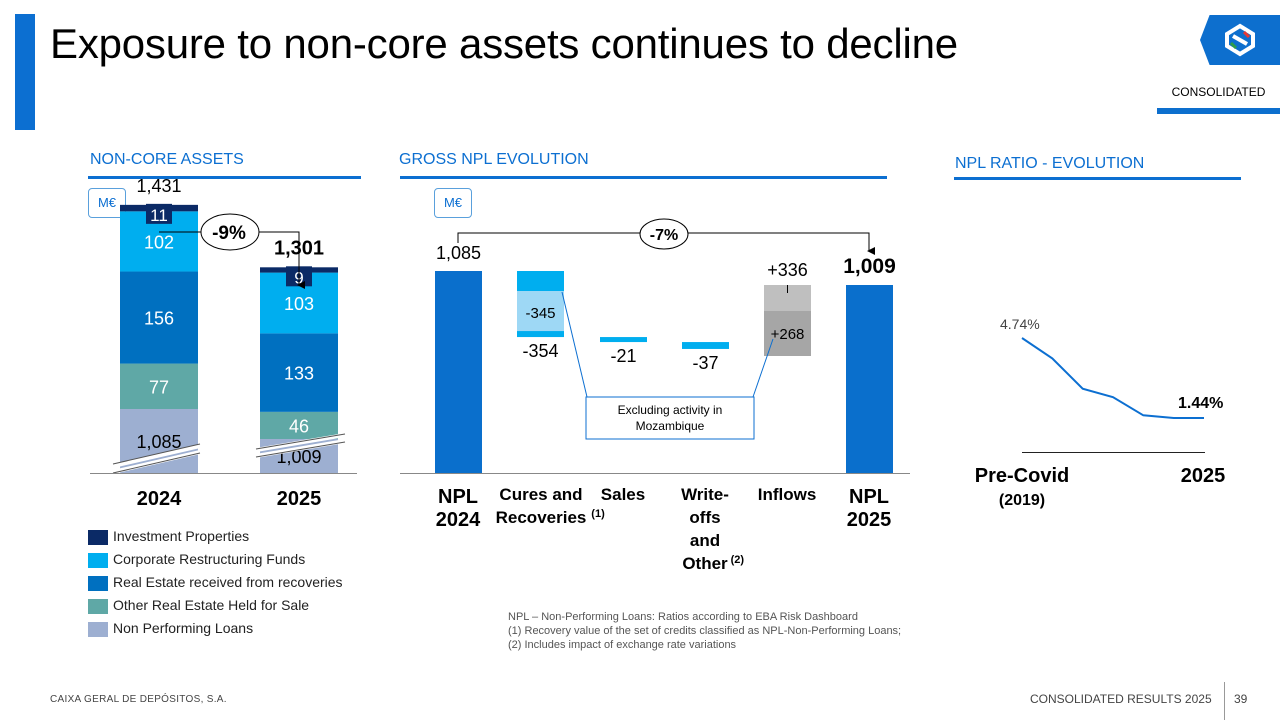 Image resolution: width=1280 pixels, height=720 pixels. I want to click on data-label: -37, so click(705, 363).